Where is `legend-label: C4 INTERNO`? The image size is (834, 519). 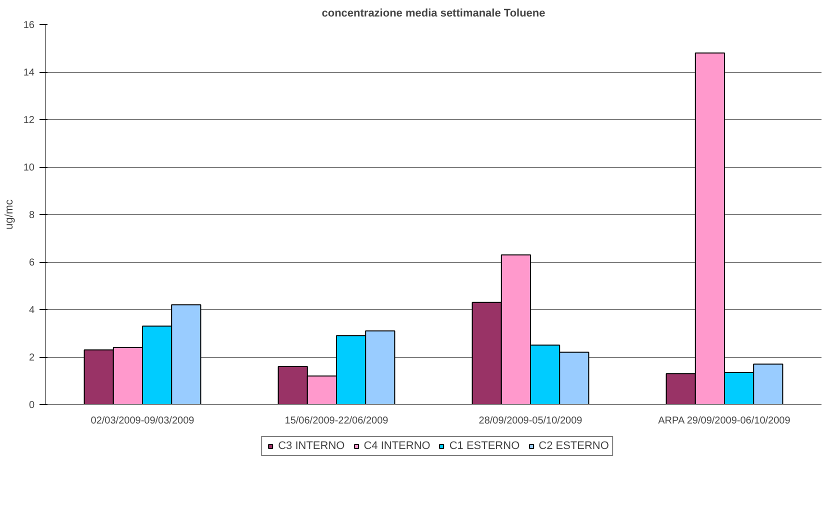 legend-label: C4 INTERNO is located at coordinates (397, 446).